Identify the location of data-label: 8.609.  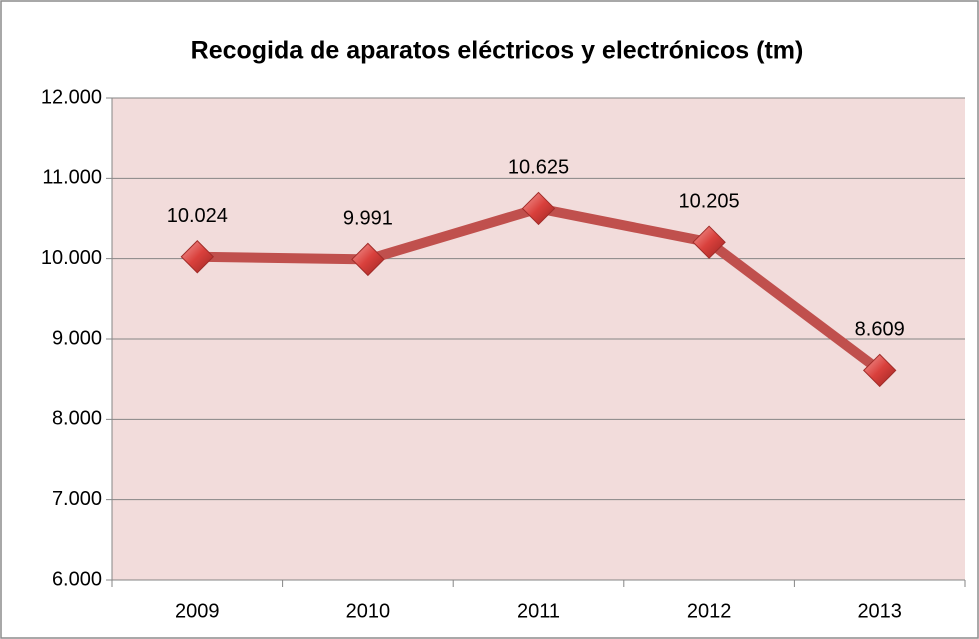
(880, 330).